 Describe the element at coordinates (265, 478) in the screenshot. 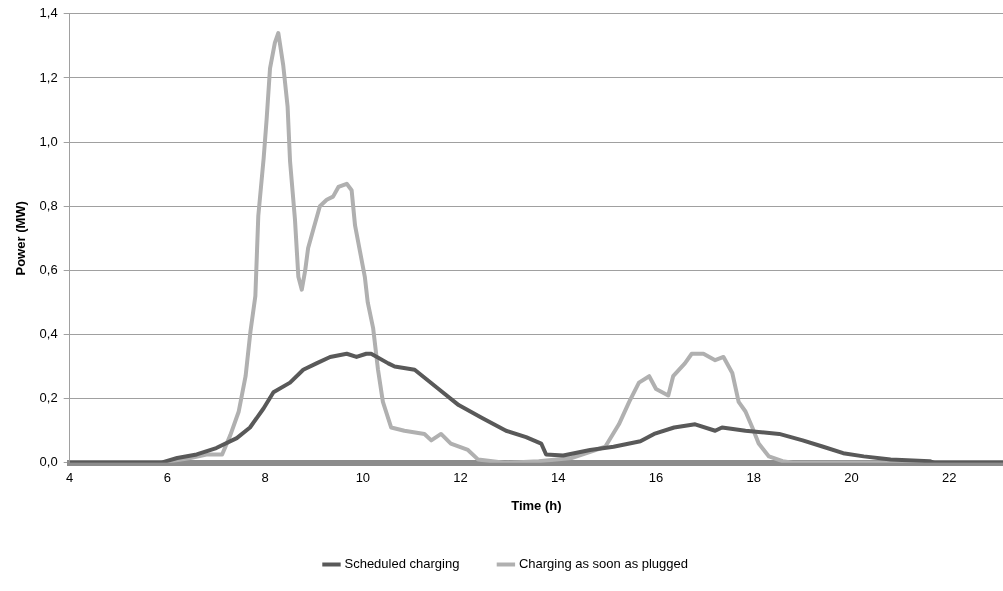

I see `x-tick-label: 8` at that location.